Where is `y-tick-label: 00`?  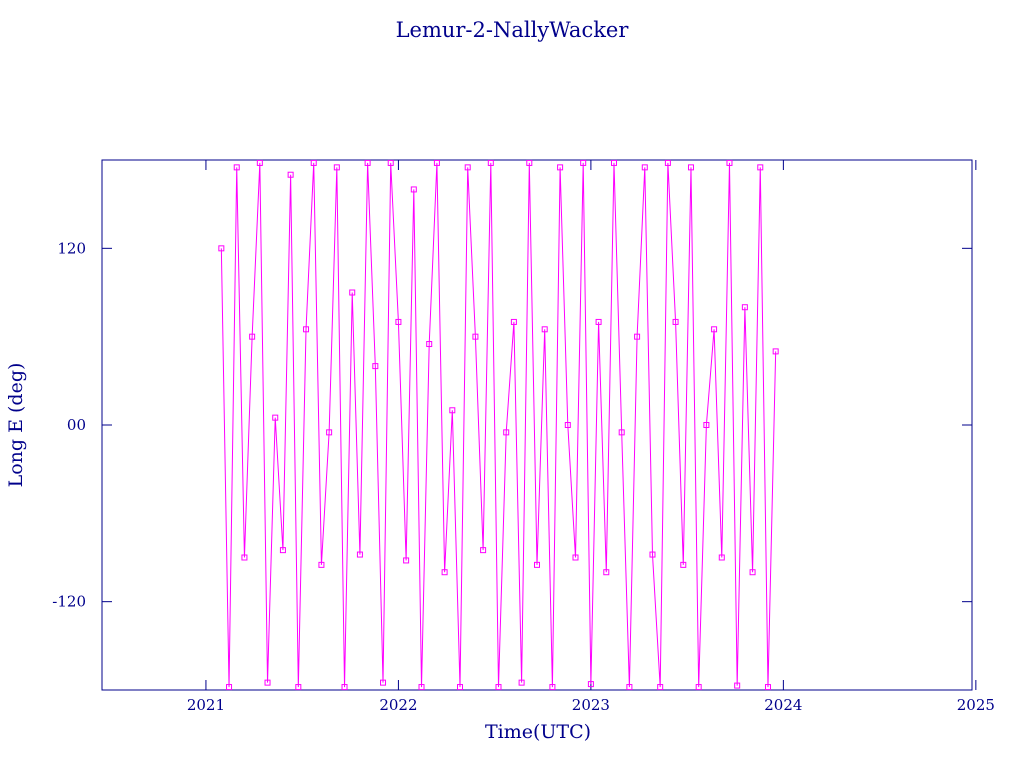 y-tick-label: 00 is located at coordinates (76, 425).